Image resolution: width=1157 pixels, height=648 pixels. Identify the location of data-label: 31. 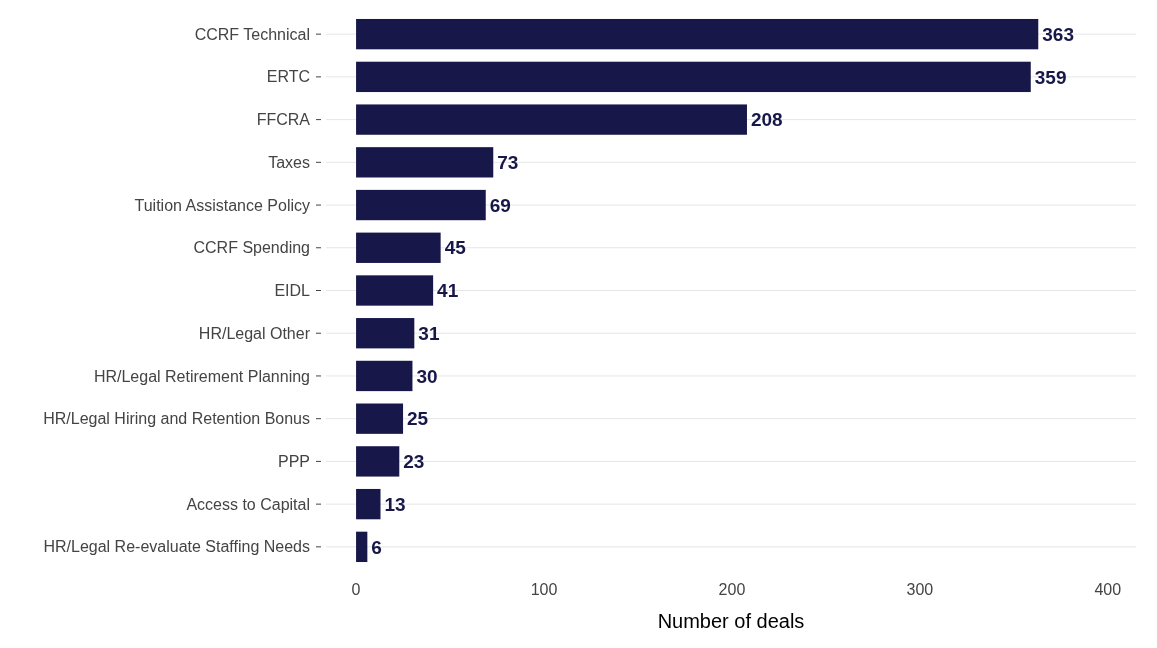
(429, 333).